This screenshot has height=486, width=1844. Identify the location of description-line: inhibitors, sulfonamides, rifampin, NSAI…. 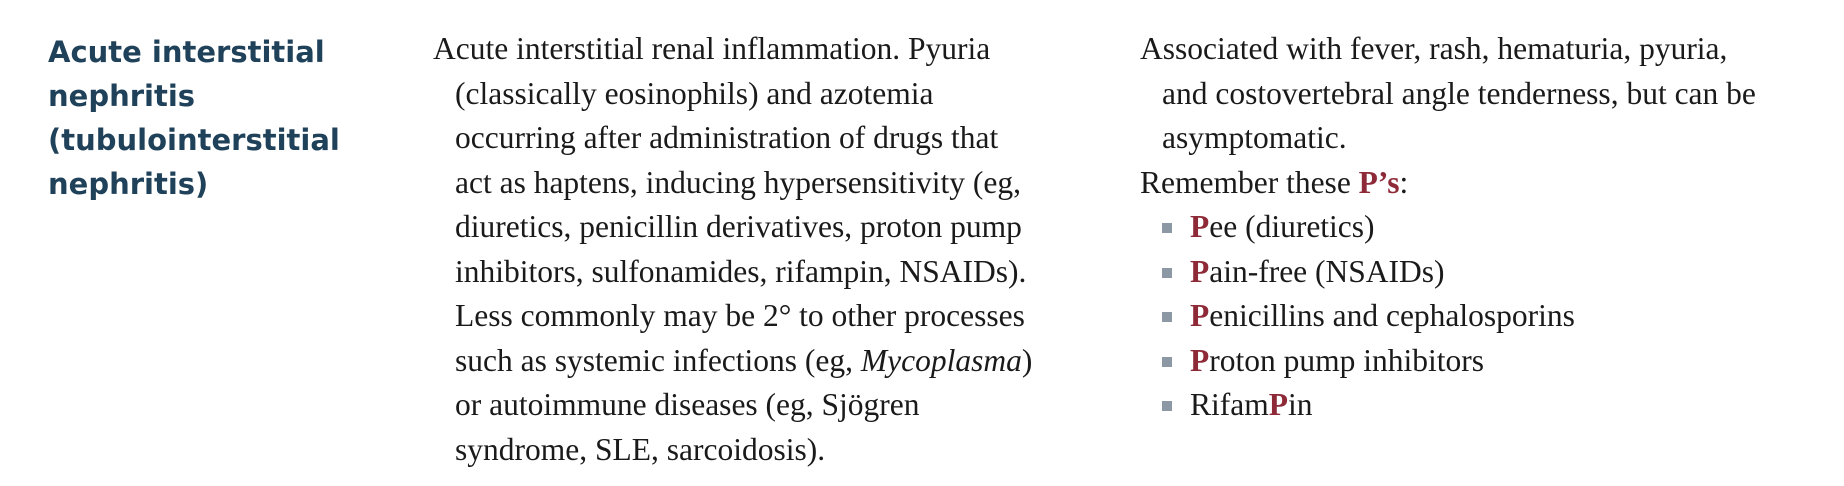
(741, 271).